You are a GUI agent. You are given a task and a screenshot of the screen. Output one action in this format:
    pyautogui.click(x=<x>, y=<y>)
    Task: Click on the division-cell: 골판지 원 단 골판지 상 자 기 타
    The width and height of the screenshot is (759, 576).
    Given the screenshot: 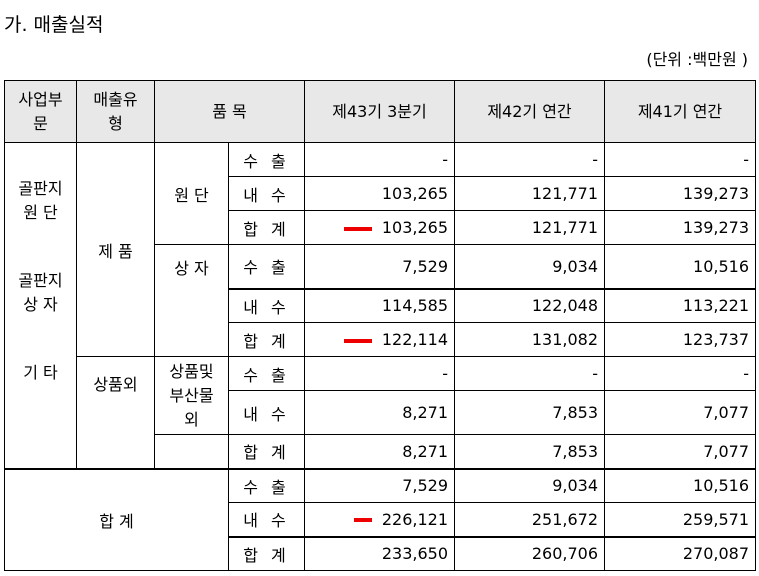 What is the action you would take?
    pyautogui.click(x=40, y=305)
    